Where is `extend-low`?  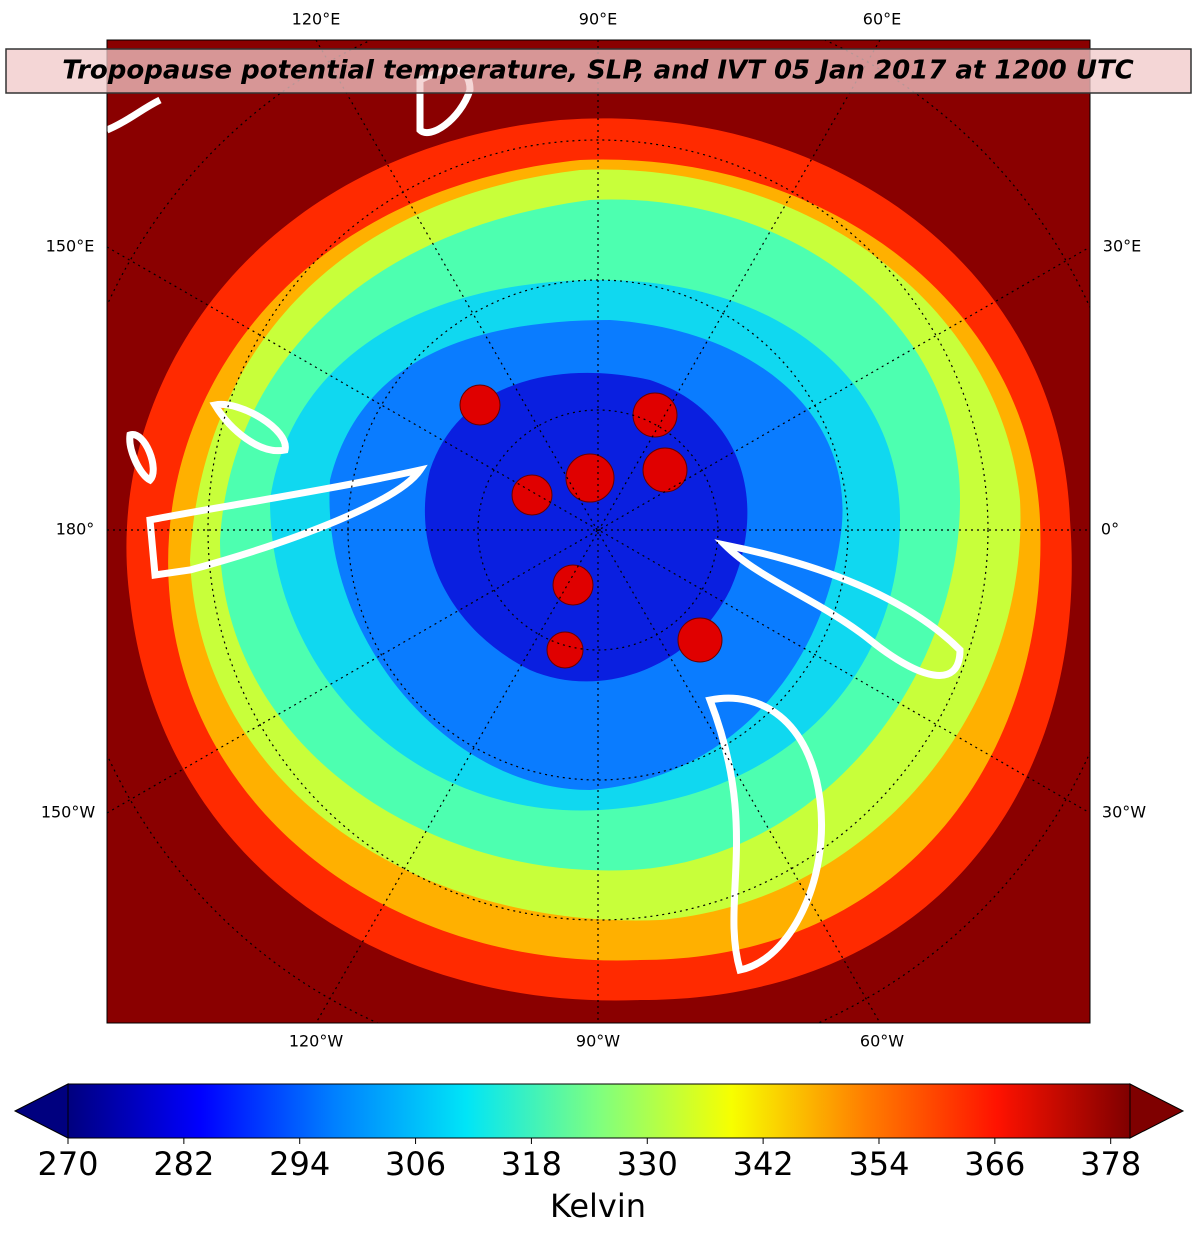 extend-low is located at coordinates (41, 1111).